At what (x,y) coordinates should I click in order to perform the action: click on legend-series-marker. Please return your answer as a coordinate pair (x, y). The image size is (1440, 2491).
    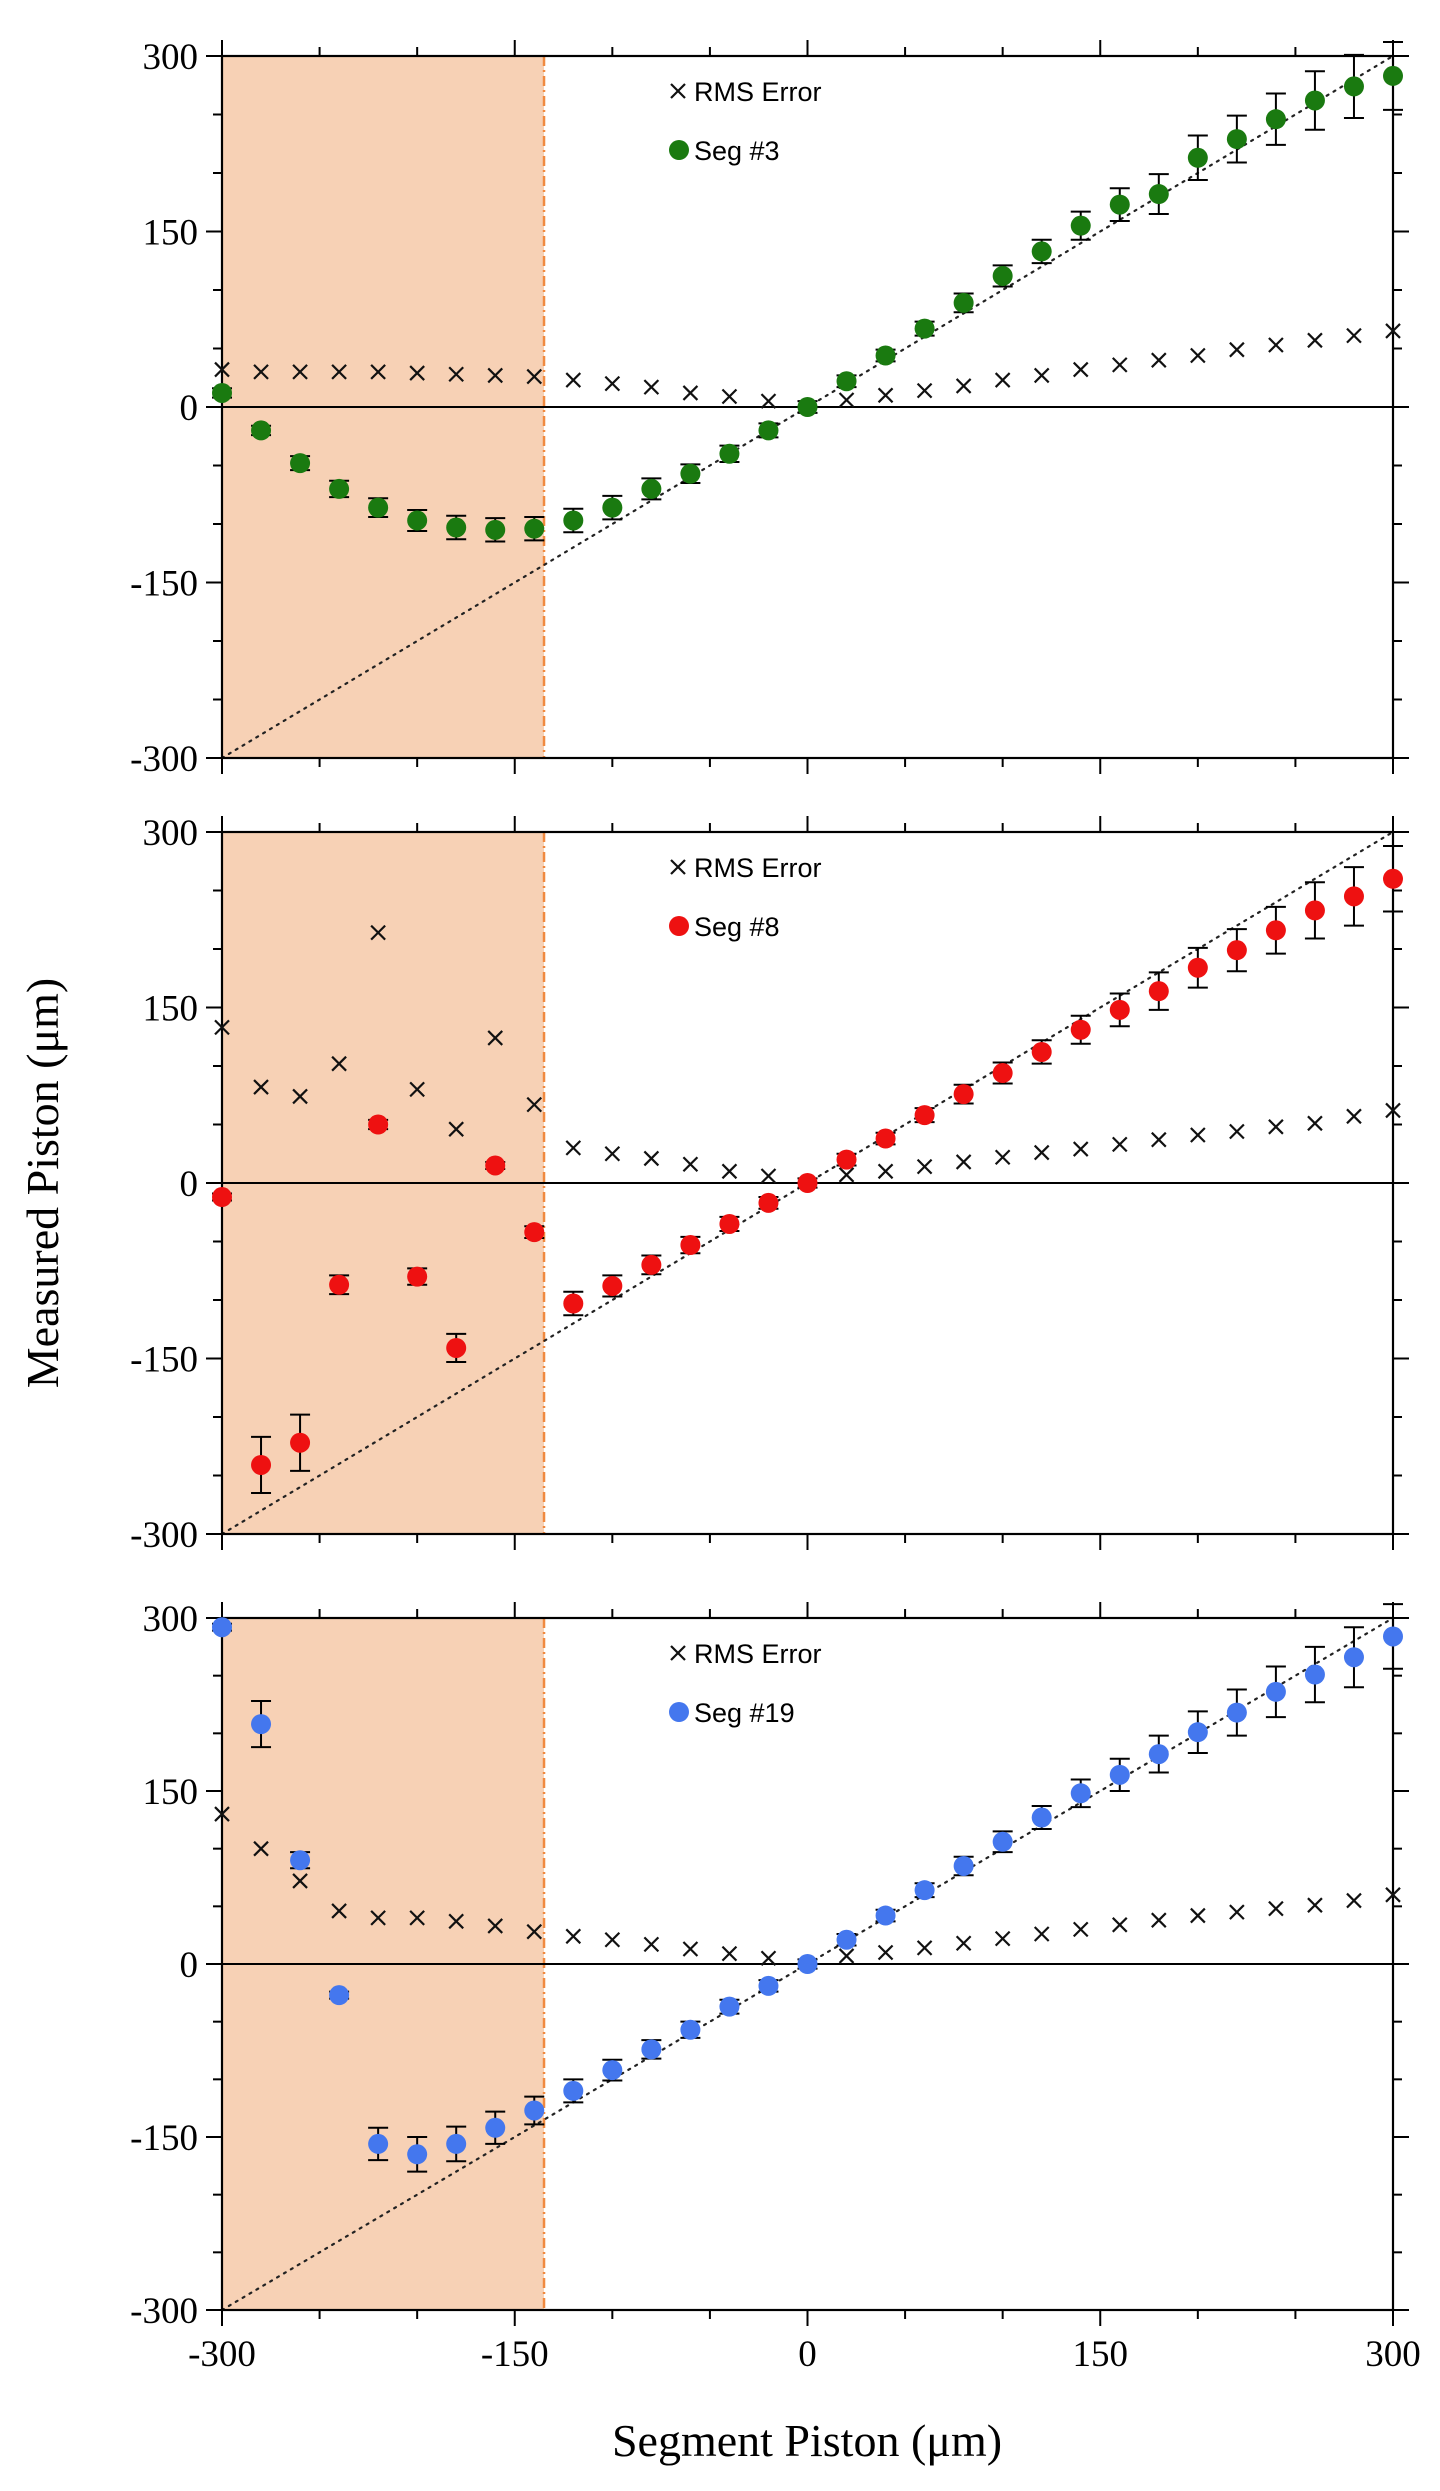
    Looking at the image, I should click on (679, 150).